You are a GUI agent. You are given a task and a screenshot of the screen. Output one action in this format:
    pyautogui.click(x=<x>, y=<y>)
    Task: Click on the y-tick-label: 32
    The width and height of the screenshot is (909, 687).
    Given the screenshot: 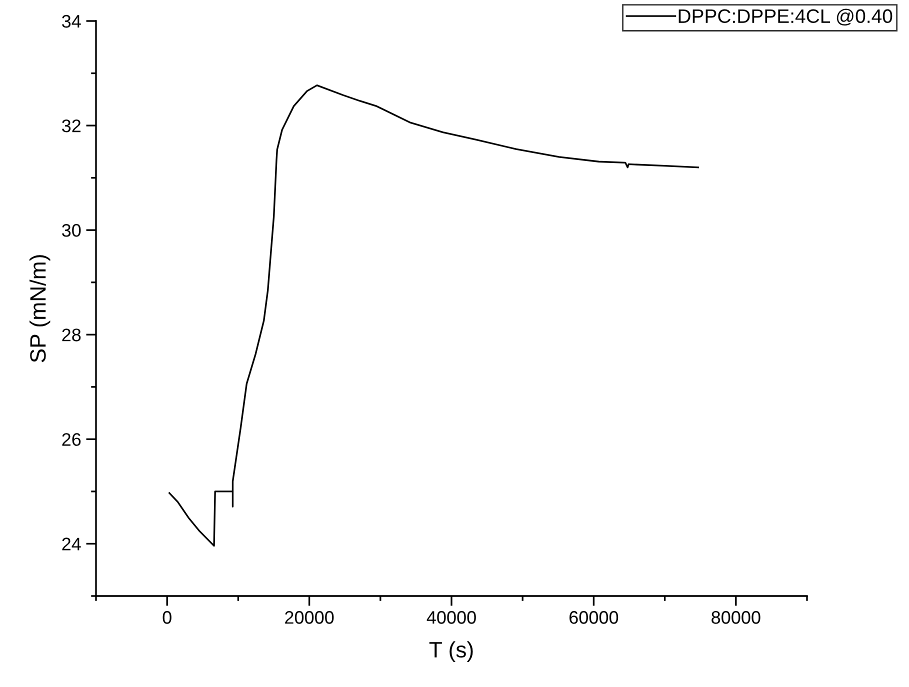 What is the action you would take?
    pyautogui.click(x=71, y=125)
    